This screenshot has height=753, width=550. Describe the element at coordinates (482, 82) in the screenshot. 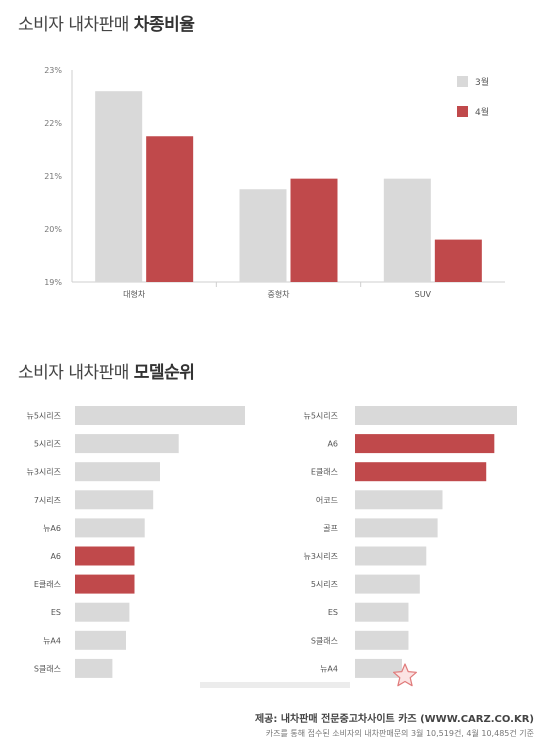

I see `legend-label: 3월` at that location.